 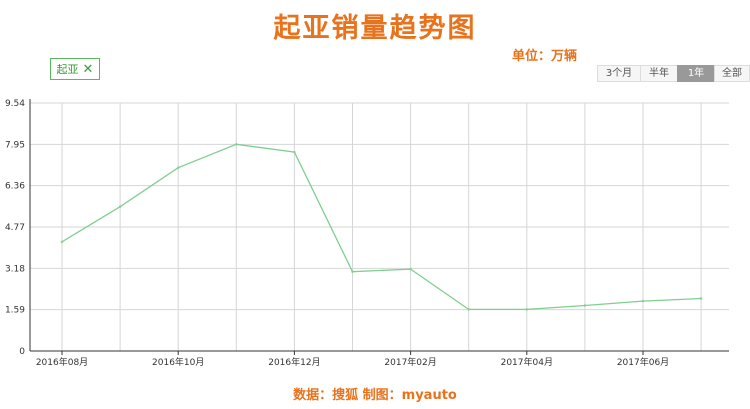 What do you see at coordinates (15, 104) in the screenshot?
I see `y-tick-label: 9.54` at bounding box center [15, 104].